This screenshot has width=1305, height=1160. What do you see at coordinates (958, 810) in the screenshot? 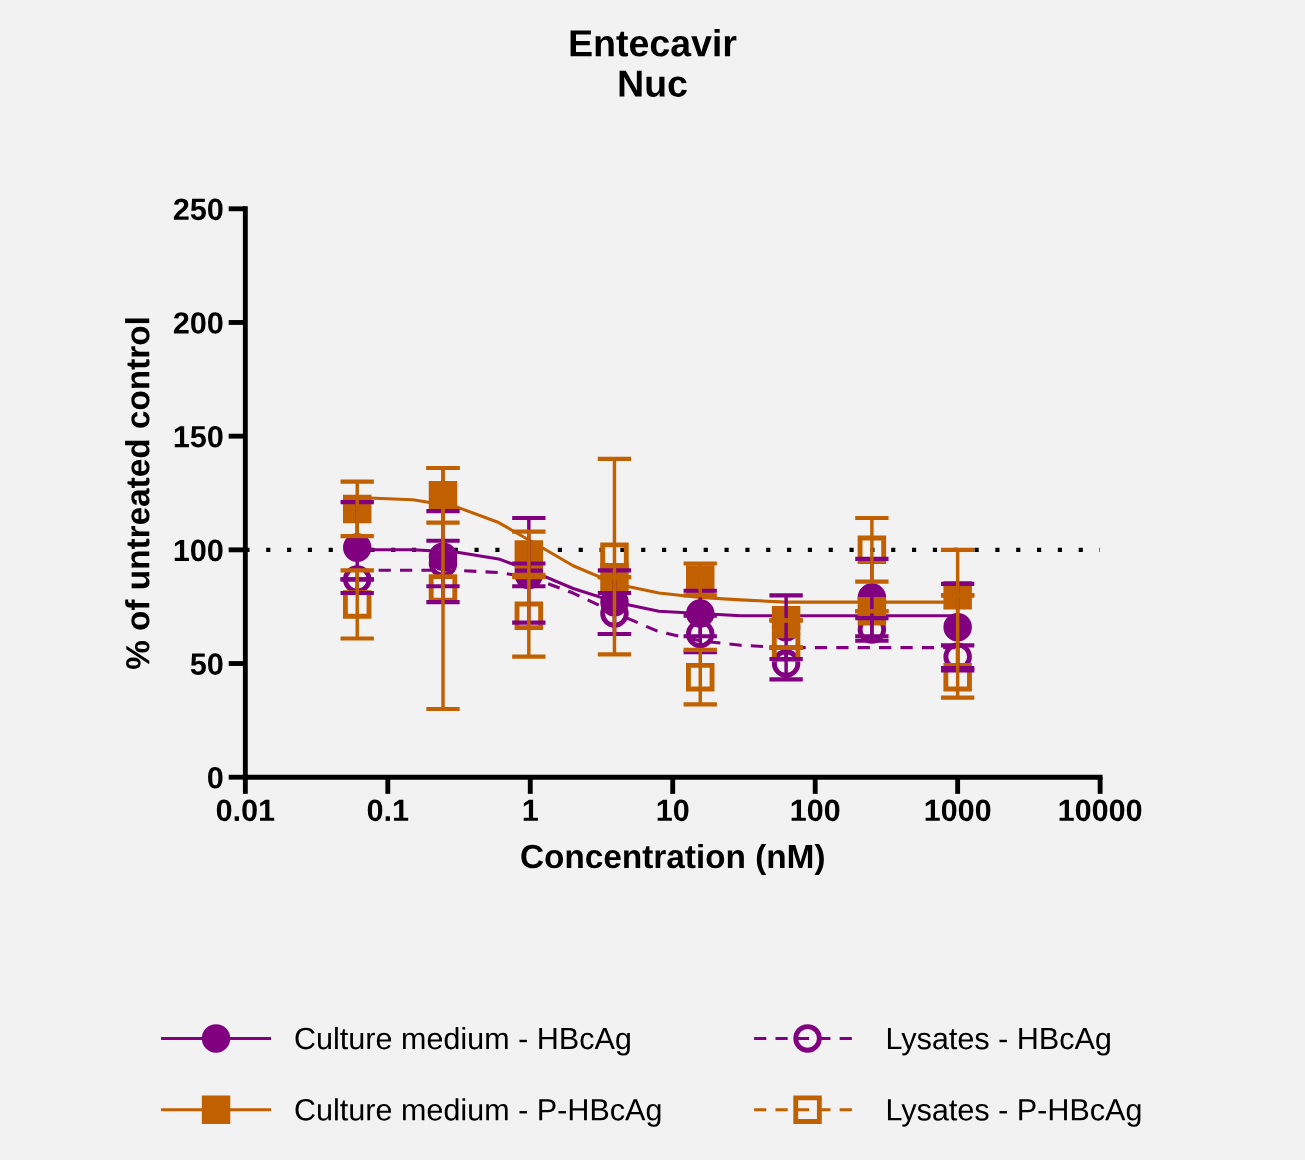
I see `x-tick-label: 1000` at bounding box center [958, 810].